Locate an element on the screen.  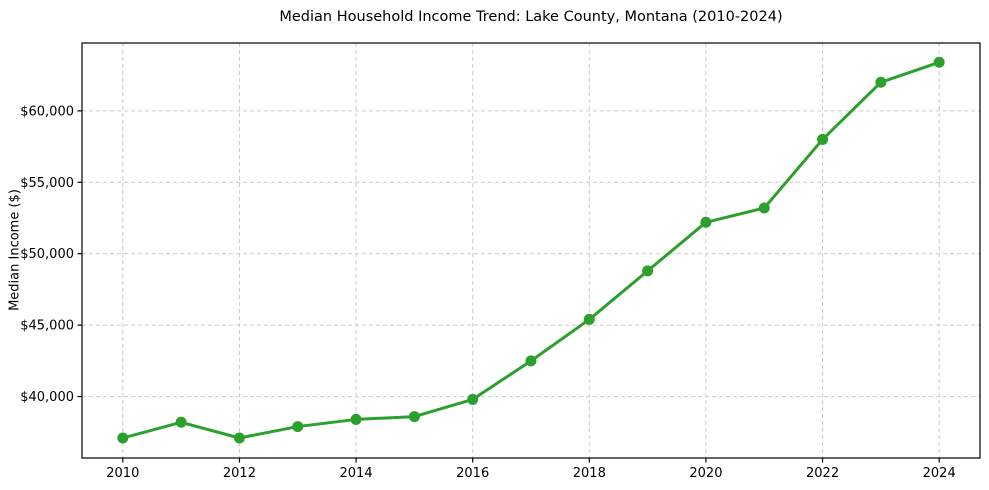
x-tick-label: 2020 is located at coordinates (705, 473).